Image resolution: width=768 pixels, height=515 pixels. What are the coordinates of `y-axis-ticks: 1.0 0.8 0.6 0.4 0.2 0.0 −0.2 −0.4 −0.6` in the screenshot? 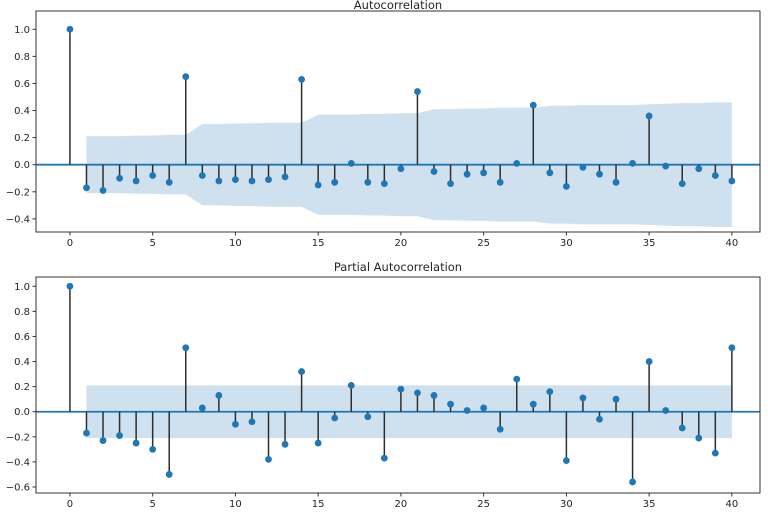 It's located at (21, 387).